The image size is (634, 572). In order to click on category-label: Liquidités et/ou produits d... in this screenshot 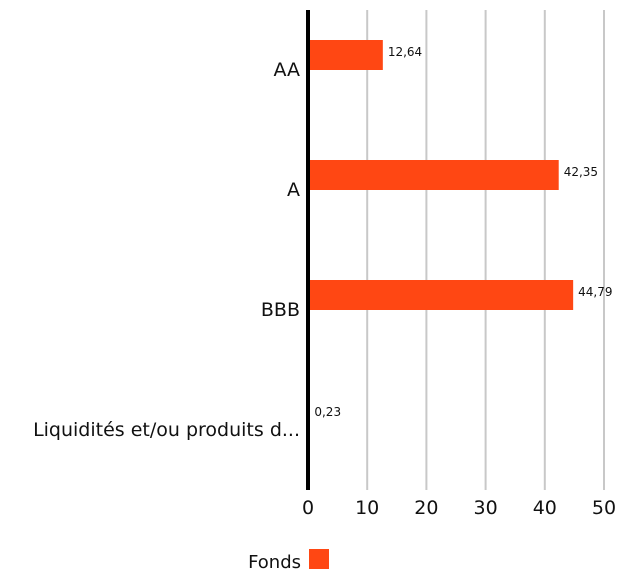, I will do `click(166, 430)`.